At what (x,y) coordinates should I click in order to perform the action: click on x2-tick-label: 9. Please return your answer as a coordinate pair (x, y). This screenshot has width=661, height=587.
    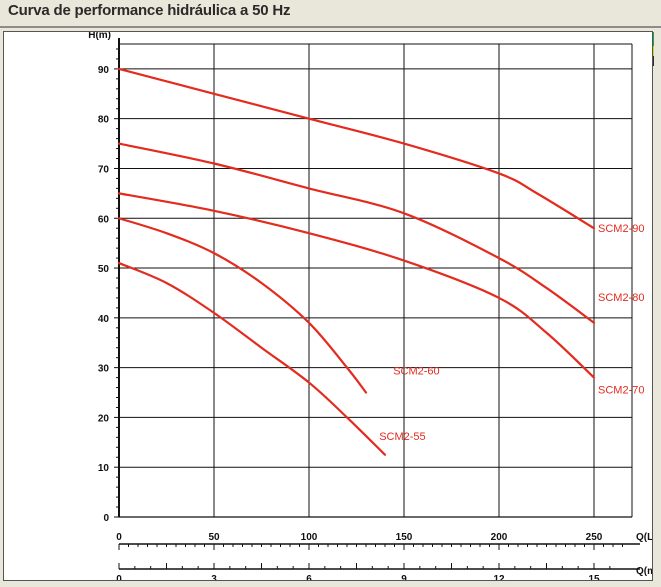
    Looking at the image, I should click on (404, 577).